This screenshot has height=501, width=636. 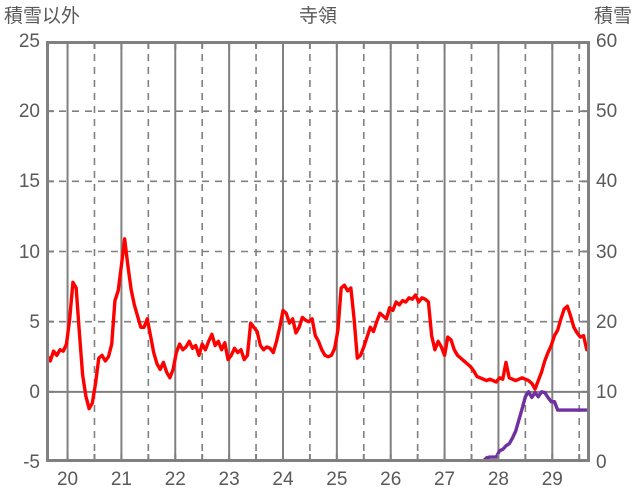 I want to click on y-axis-right-tick-label: 60, so click(x=607, y=41).